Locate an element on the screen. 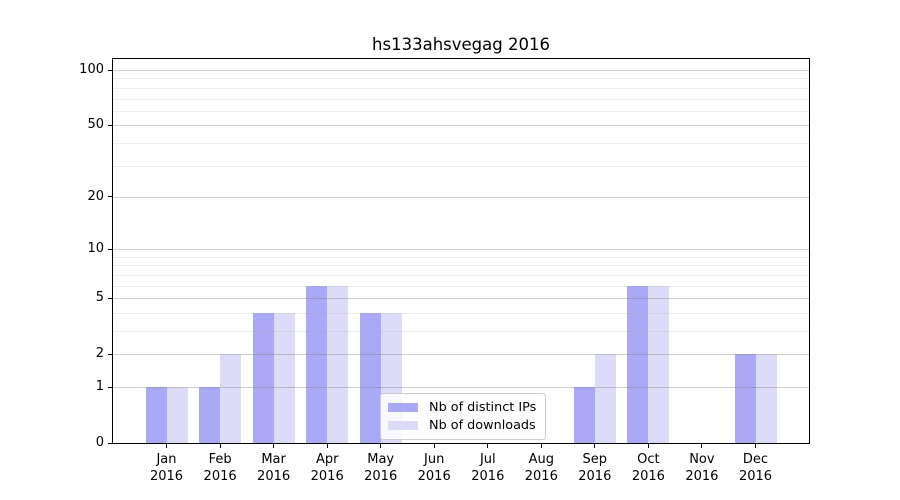 This screenshot has width=900, height=500. bar-distinct-ips-apr is located at coordinates (317, 364).